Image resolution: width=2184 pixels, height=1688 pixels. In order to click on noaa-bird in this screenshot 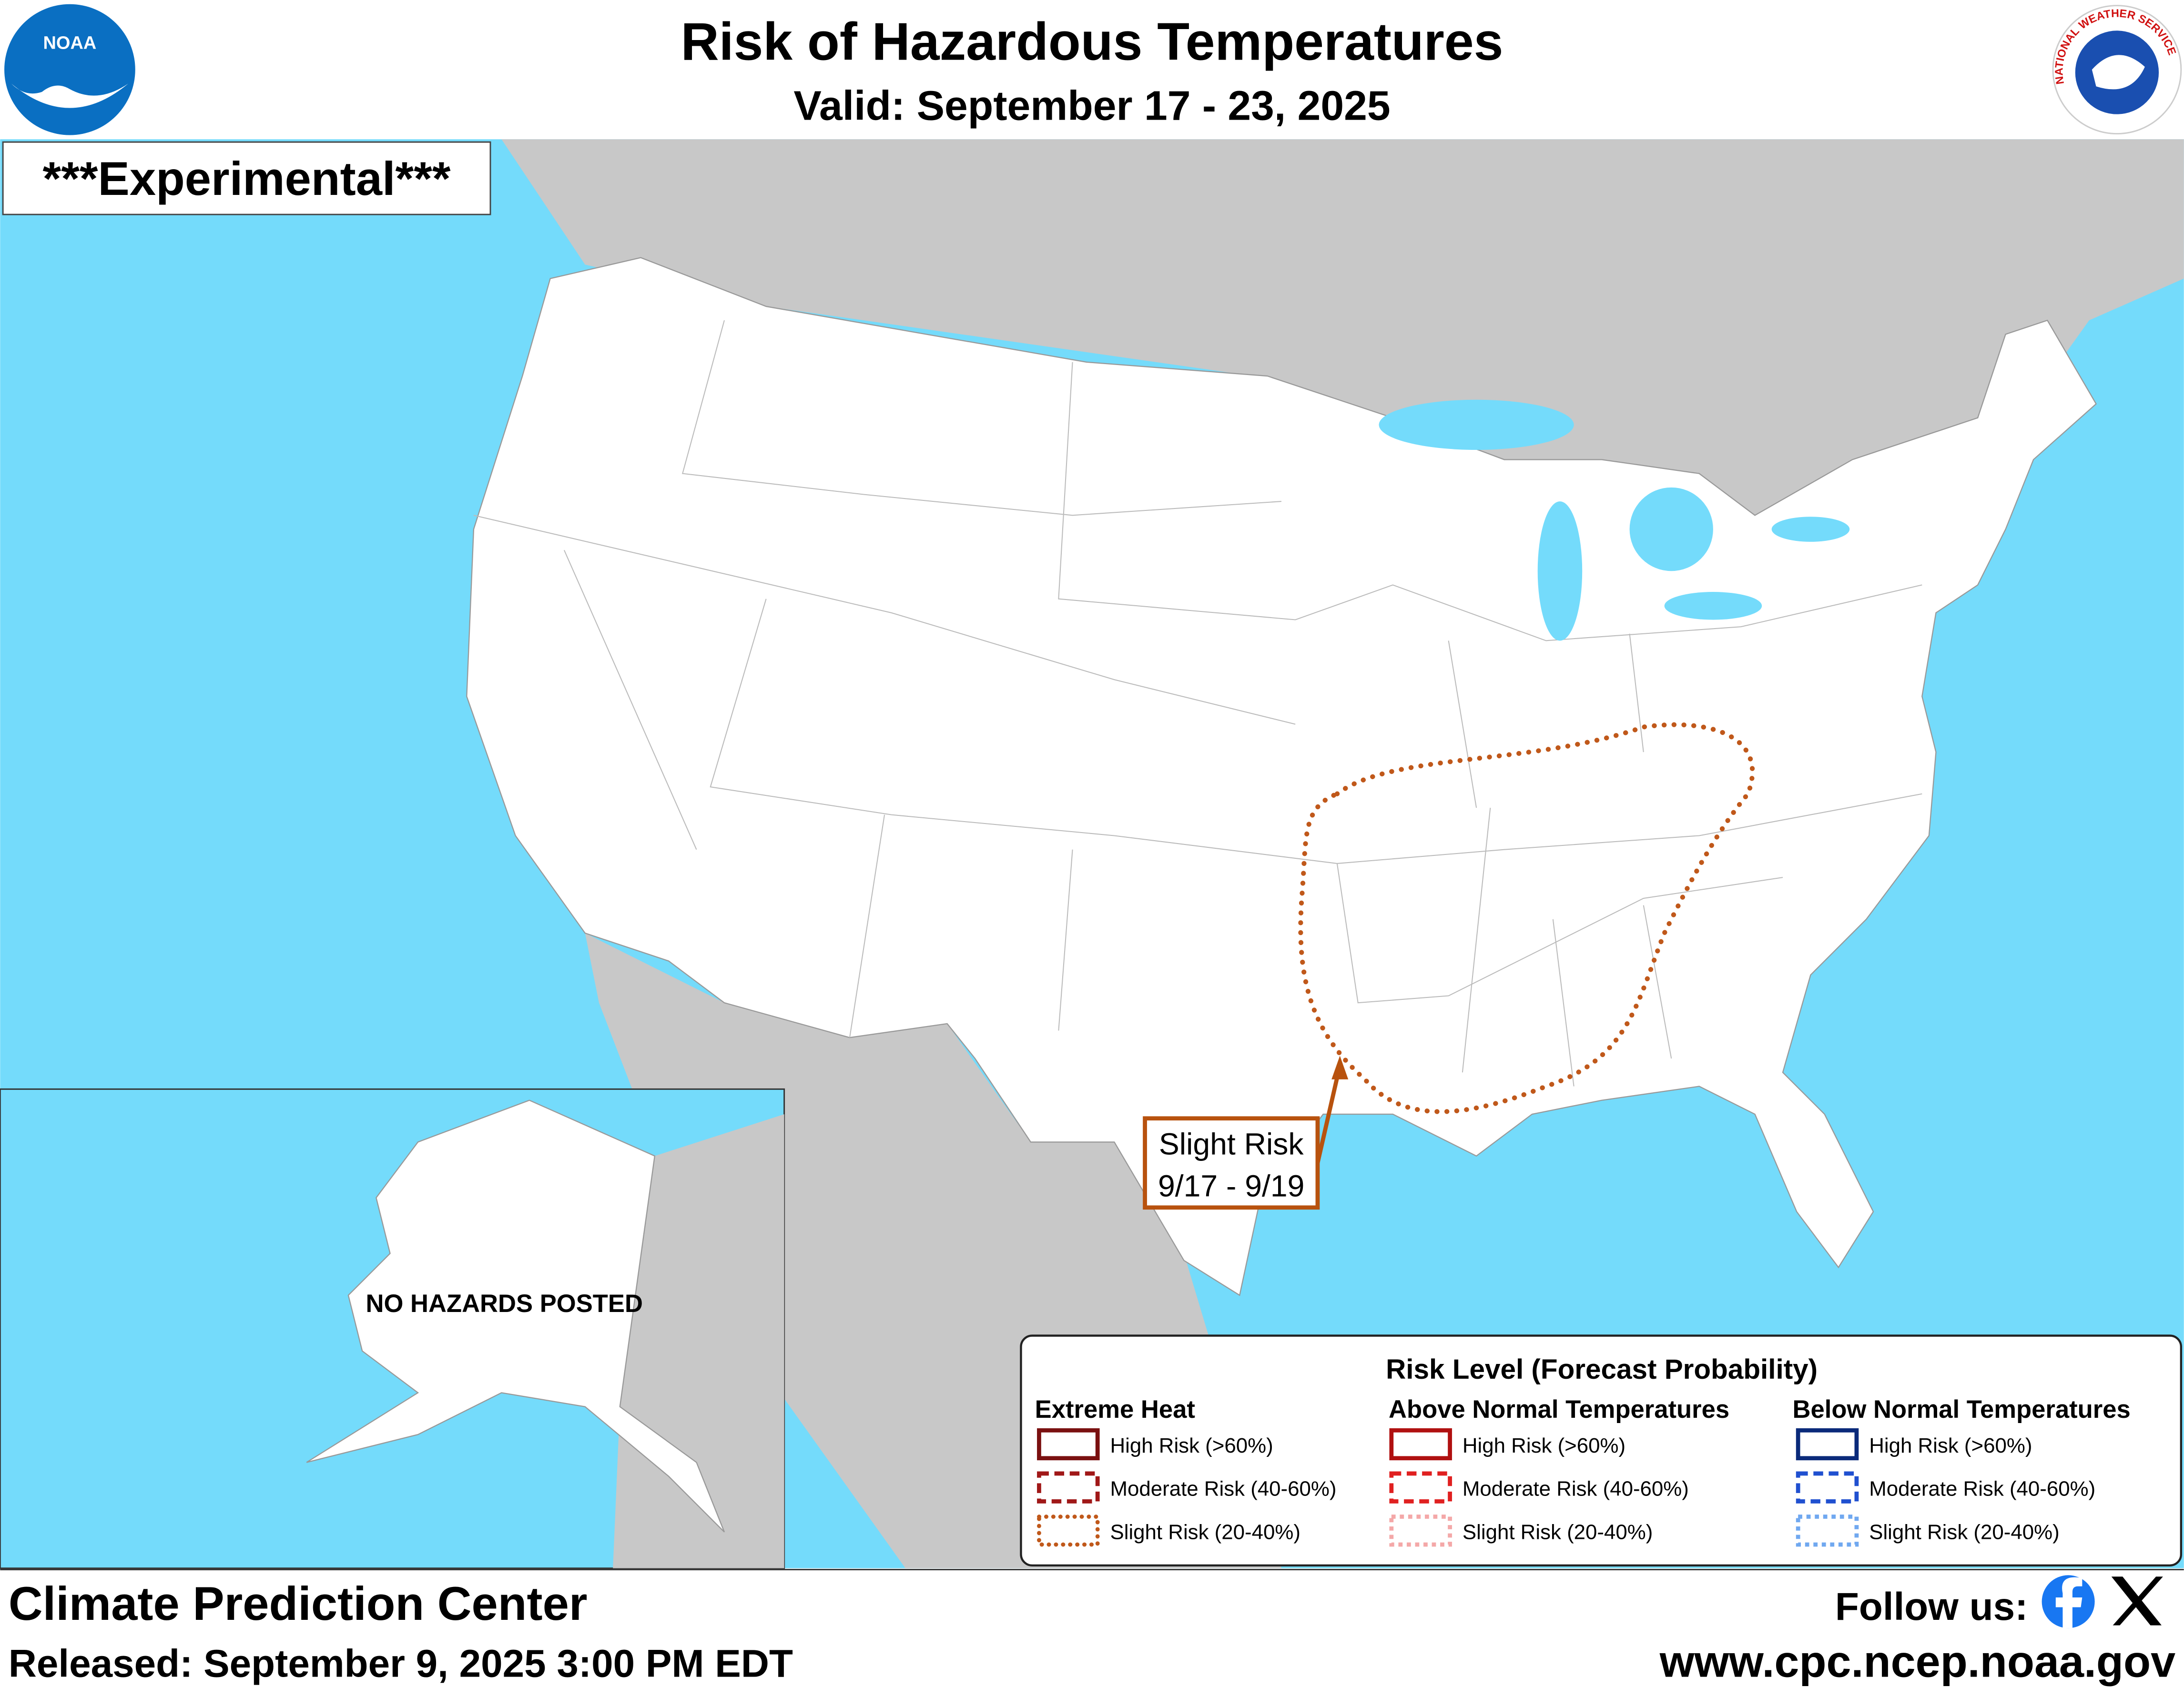, I will do `click(70, 96)`.